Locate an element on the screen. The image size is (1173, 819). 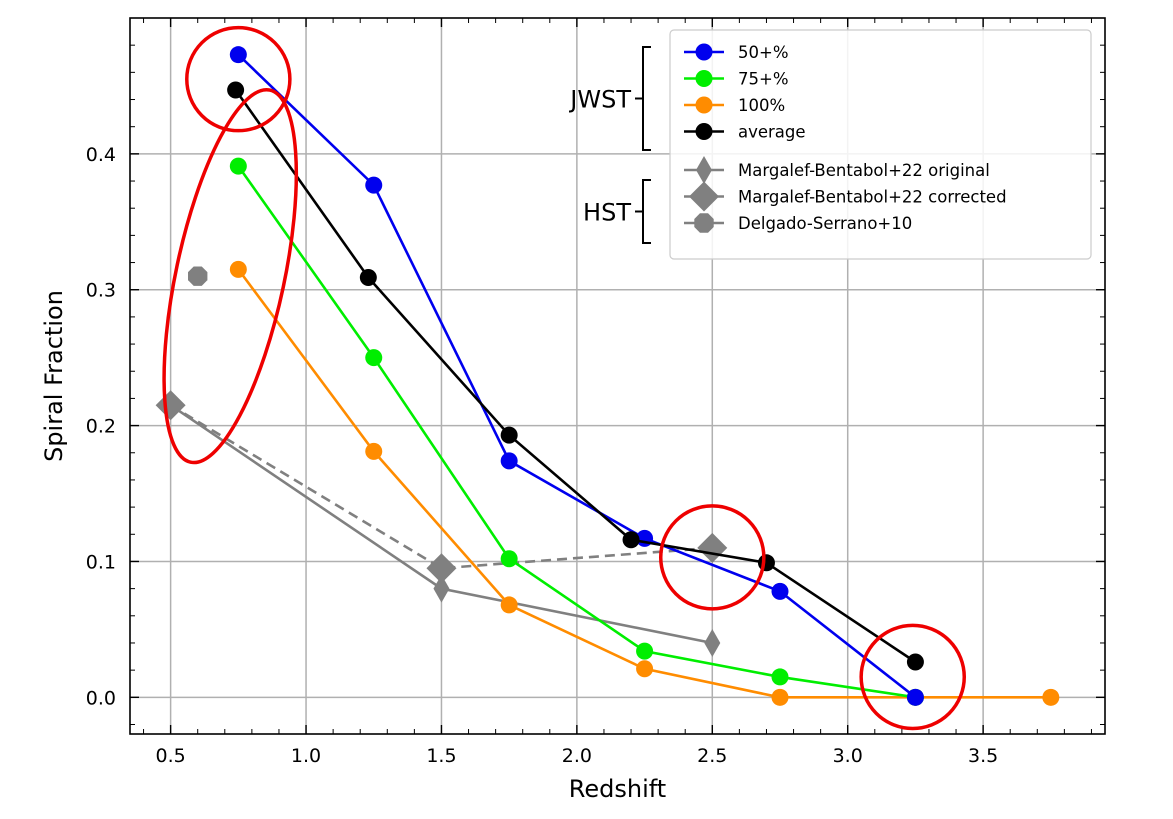
legend-label: 50+% is located at coordinates (763, 52).